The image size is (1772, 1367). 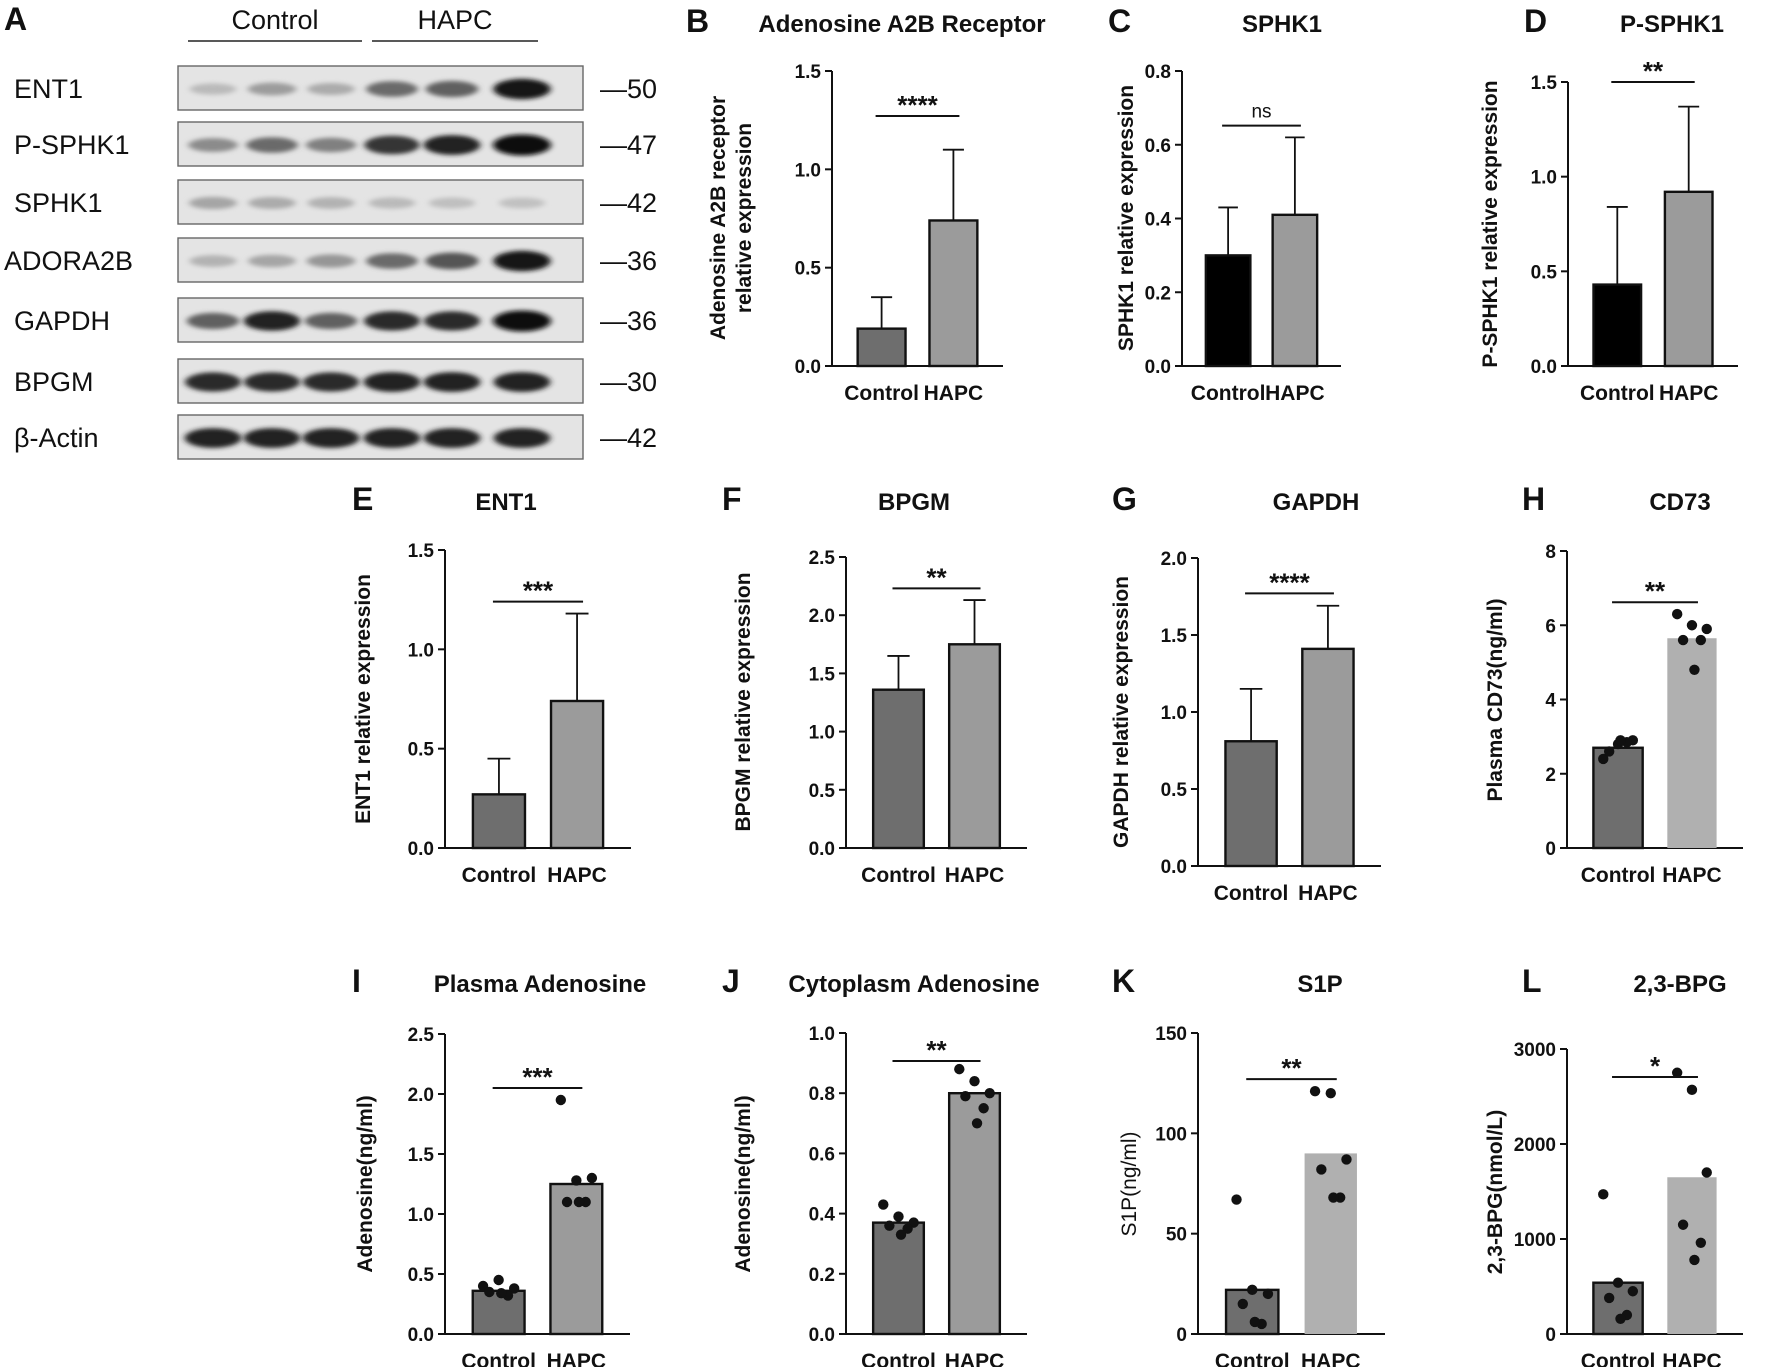 What do you see at coordinates (1319, 984) in the screenshot?
I see `chart-title: S1P` at bounding box center [1319, 984].